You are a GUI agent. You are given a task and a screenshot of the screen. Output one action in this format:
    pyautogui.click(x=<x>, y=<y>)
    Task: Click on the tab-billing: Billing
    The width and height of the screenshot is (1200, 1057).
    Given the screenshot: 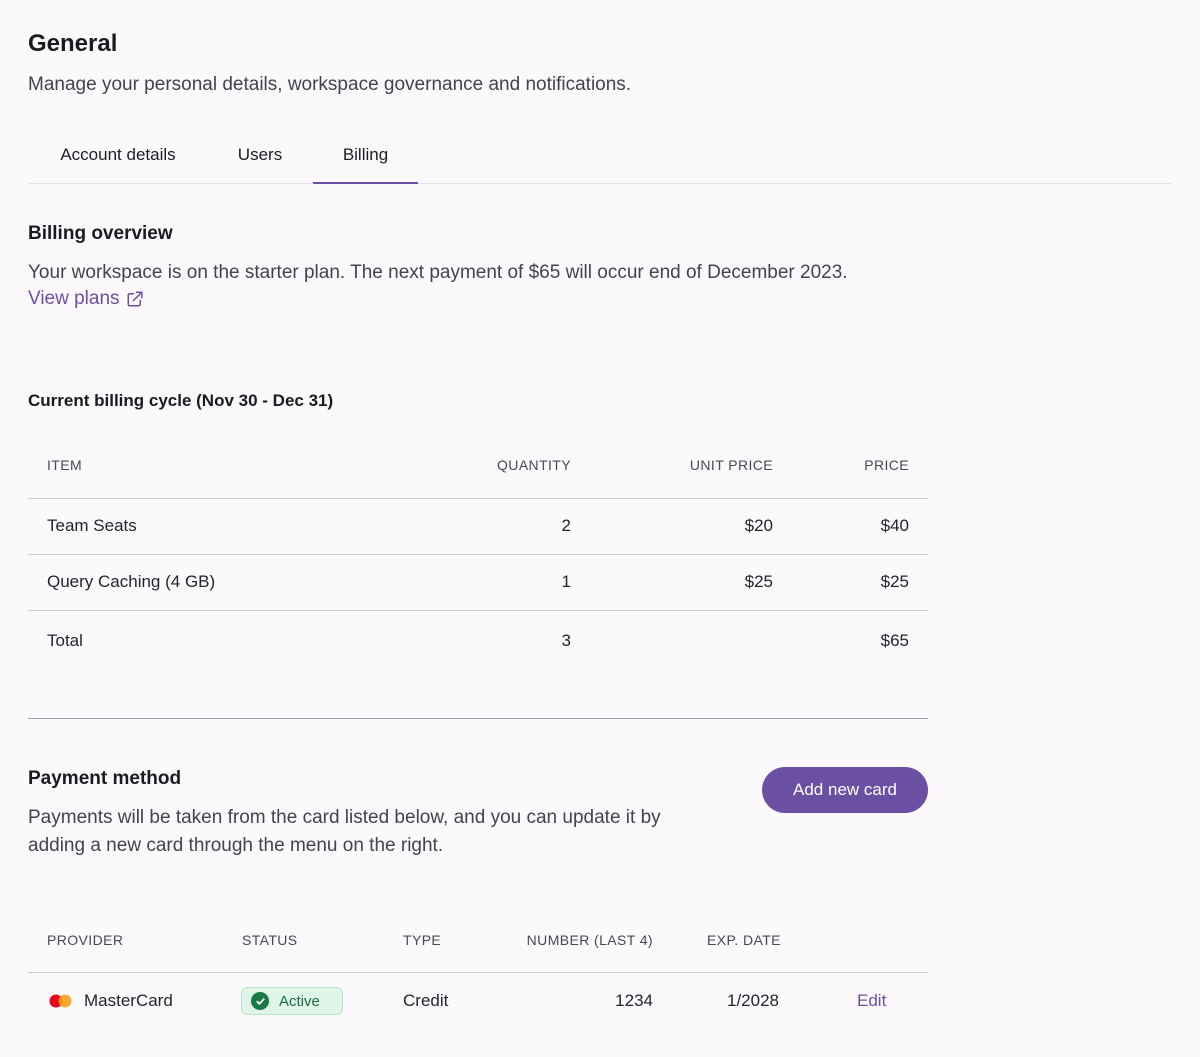 What is the action you would take?
    pyautogui.click(x=365, y=156)
    